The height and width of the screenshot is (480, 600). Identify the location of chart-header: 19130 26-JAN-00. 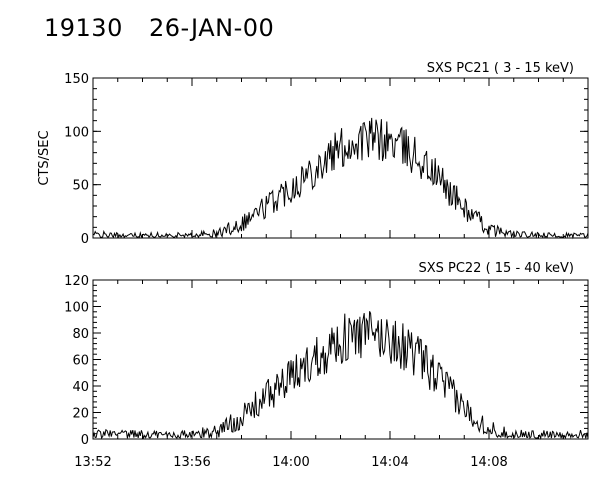
(159, 28).